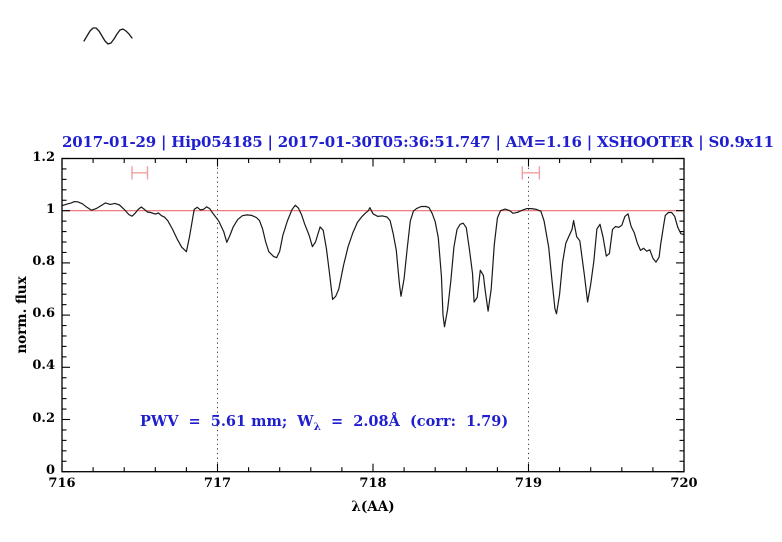 Image resolution: width=782 pixels, height=542 pixels. What do you see at coordinates (43, 261) in the screenshot?
I see `y-tick-label: 0.8` at bounding box center [43, 261].